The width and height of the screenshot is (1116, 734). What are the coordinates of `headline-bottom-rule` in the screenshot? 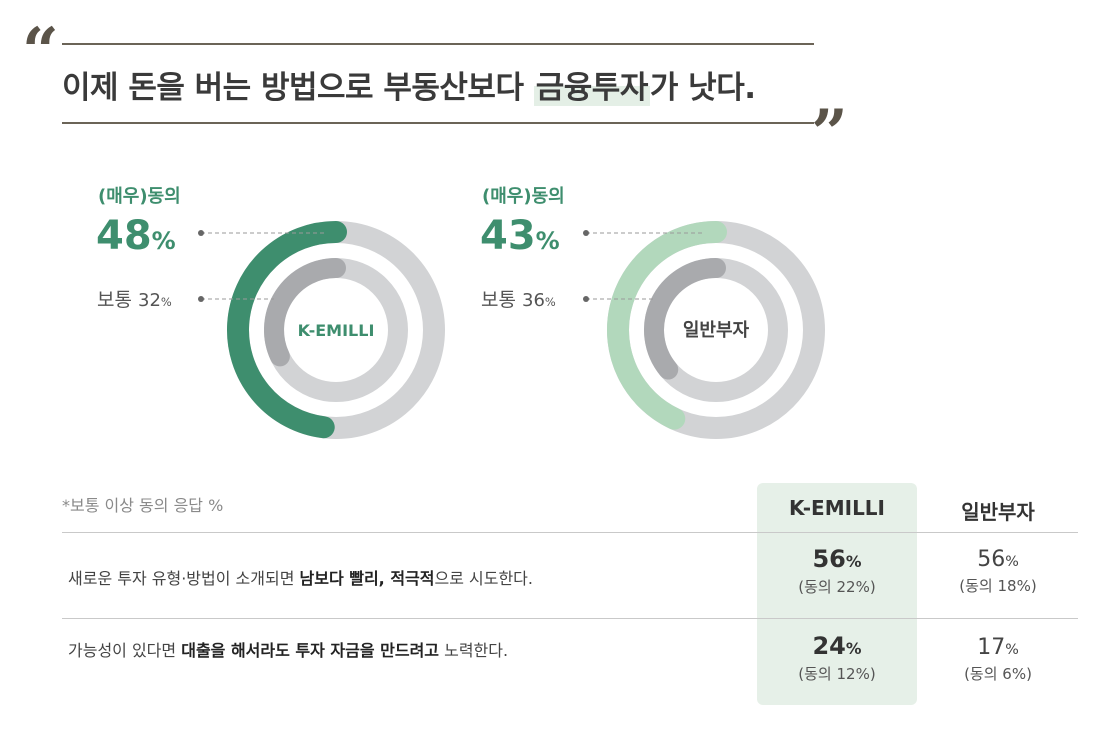 It's located at (438, 123).